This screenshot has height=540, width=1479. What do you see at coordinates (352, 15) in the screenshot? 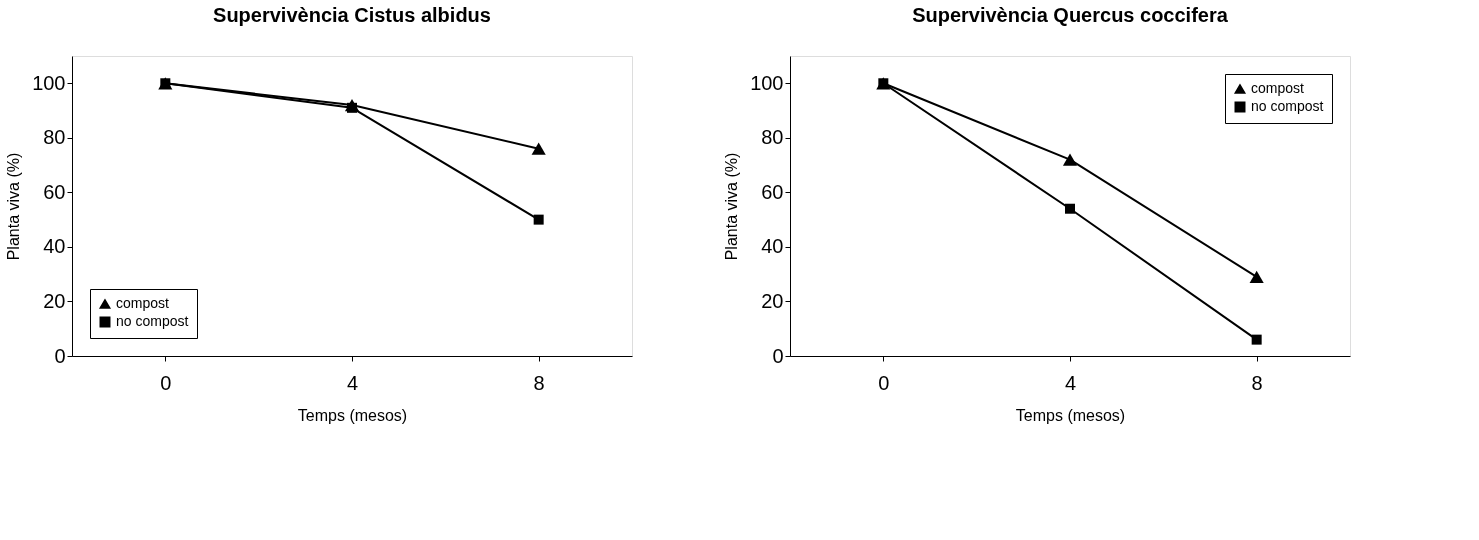
I see `chart-title: Supervivència Cistus albidus` at bounding box center [352, 15].